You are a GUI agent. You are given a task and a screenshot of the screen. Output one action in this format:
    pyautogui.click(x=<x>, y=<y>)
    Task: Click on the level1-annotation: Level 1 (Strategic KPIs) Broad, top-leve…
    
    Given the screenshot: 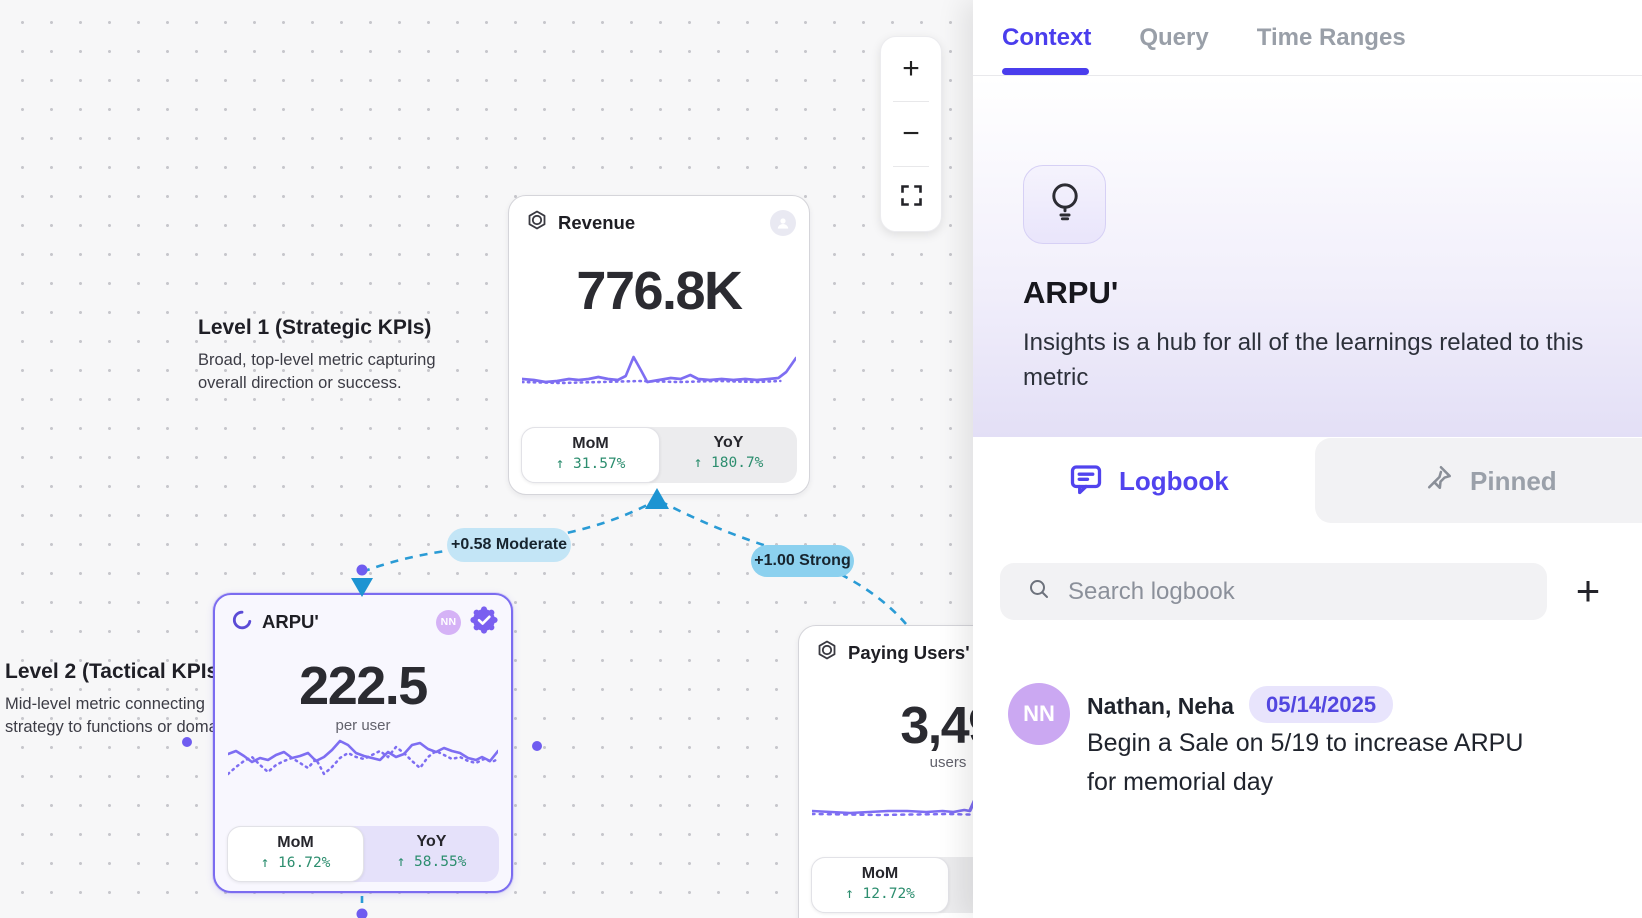 What is the action you would take?
    pyautogui.click(x=317, y=355)
    